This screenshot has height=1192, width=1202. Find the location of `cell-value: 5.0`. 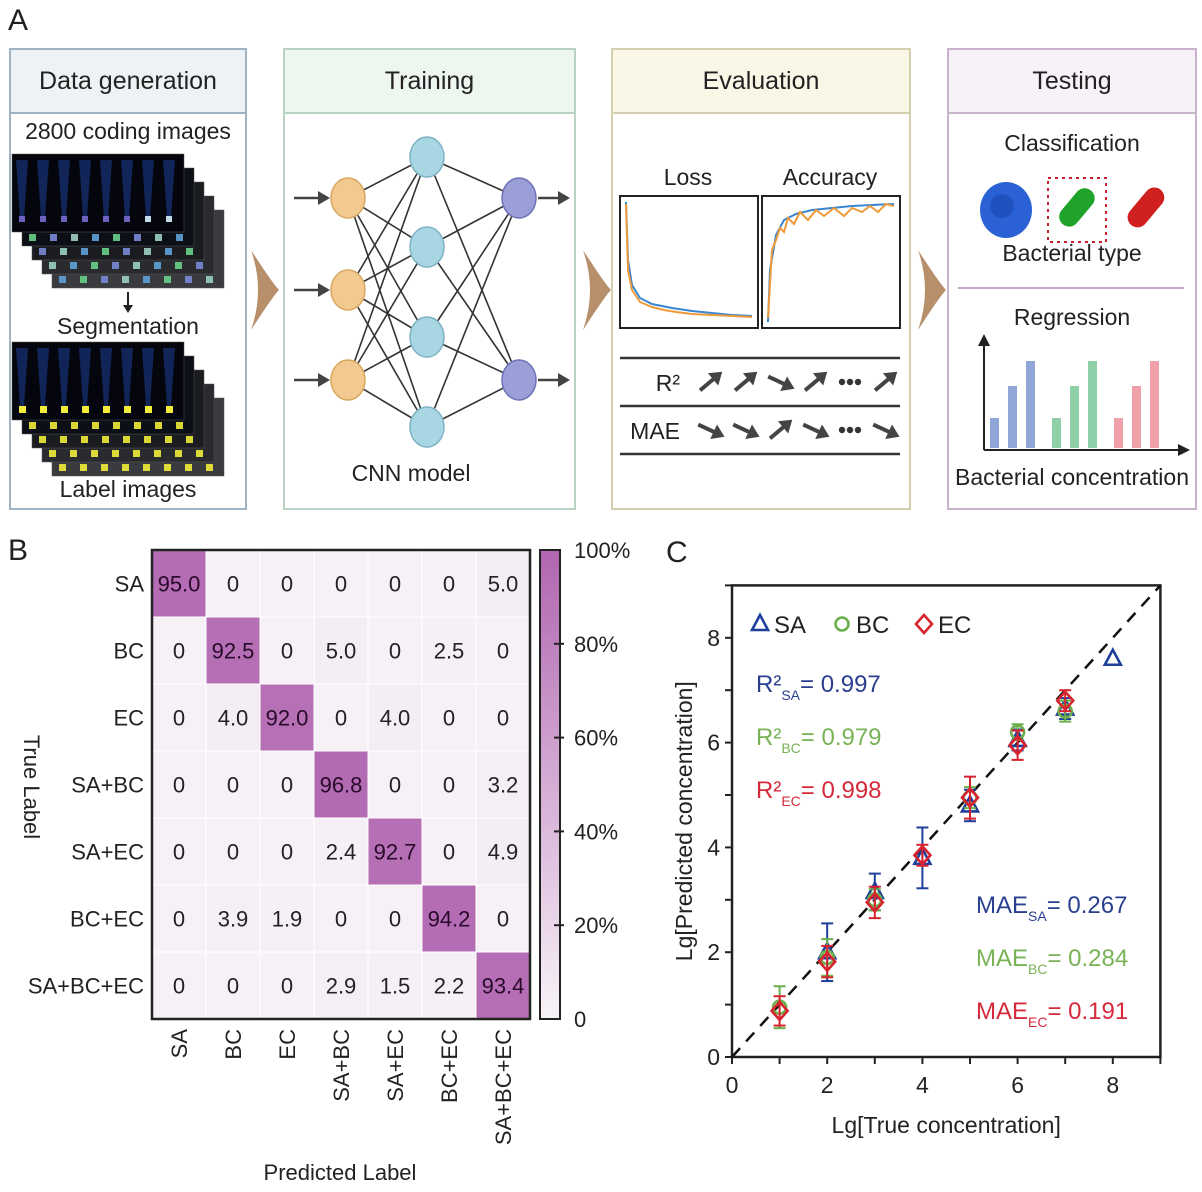

cell-value: 5.0 is located at coordinates (503, 584).